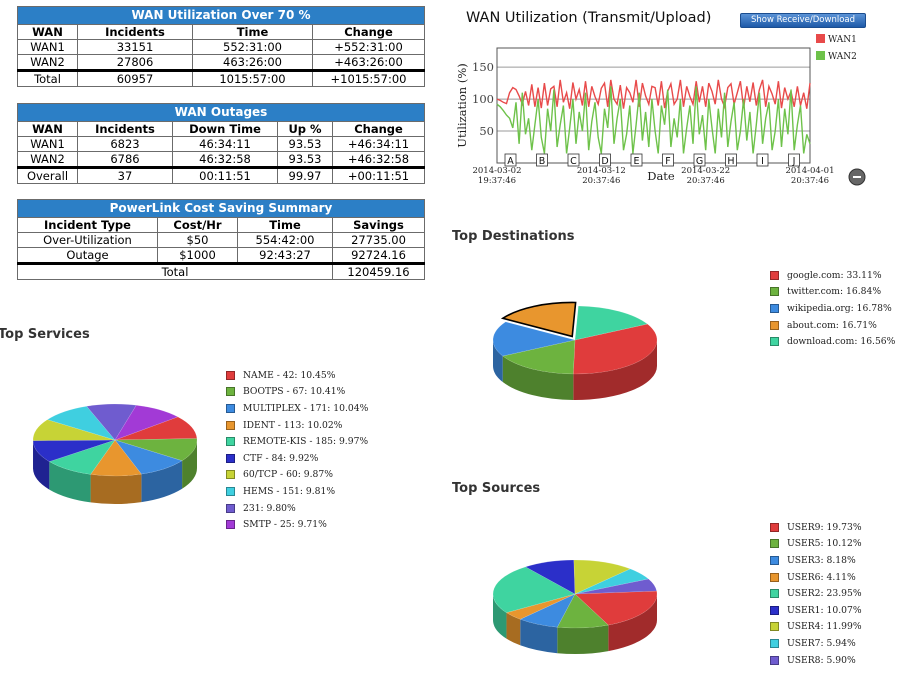  Describe the element at coordinates (221, 208) in the screenshot. I see `table-title: PowerLink Cost Saving Summary` at that location.